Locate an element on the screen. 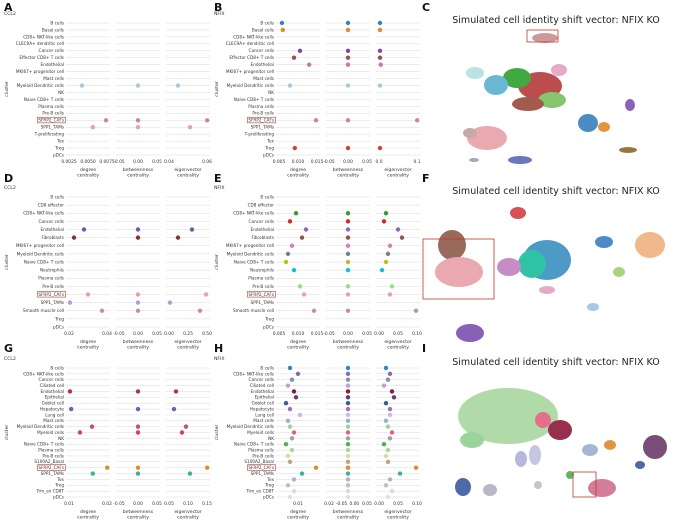 Image resolution: width=685 pixels, height=525 pixels. x-axis-label: betweenness is located at coordinates (138, 342).